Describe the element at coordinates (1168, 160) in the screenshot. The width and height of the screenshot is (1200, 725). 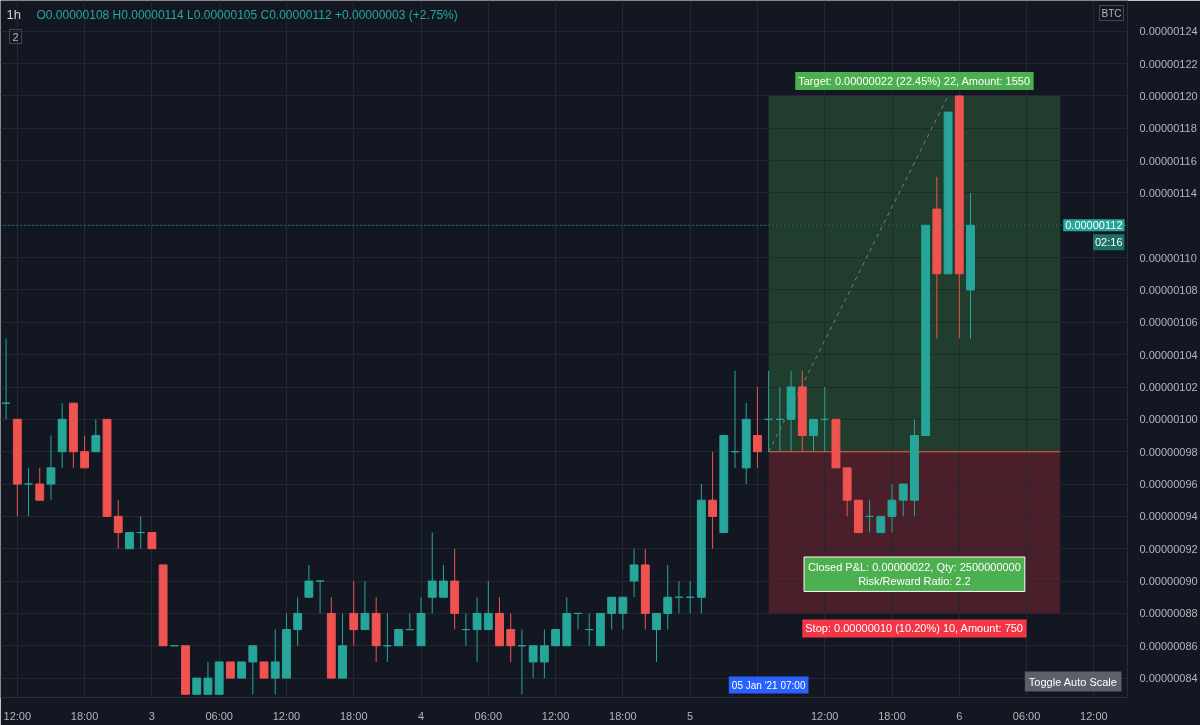
I see `y-tick-label: 0.00000116` at that location.